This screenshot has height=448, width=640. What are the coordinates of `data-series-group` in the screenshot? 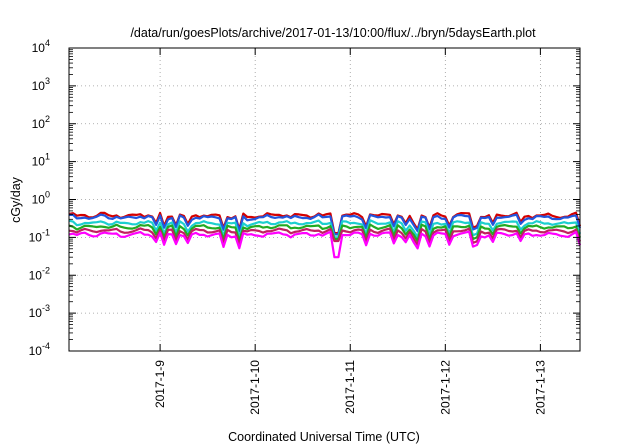 It's located at (325, 235).